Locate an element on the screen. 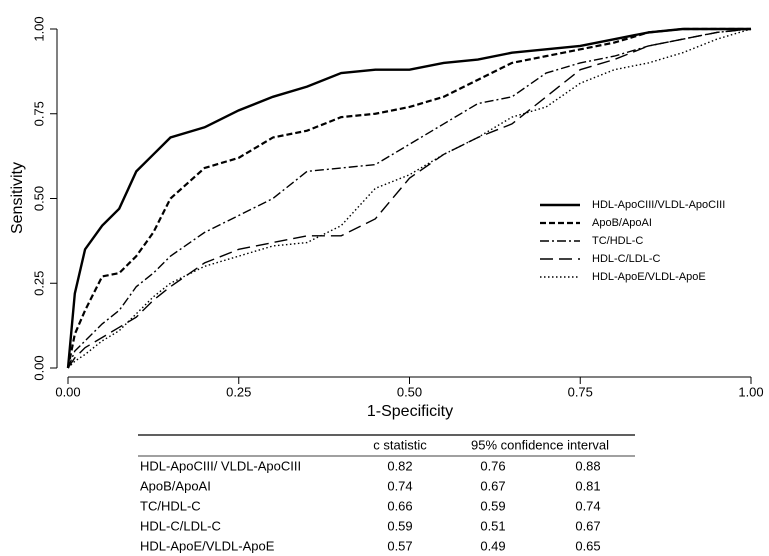 The image size is (769, 556). ci-lower: 0.67 is located at coordinates (492, 485).